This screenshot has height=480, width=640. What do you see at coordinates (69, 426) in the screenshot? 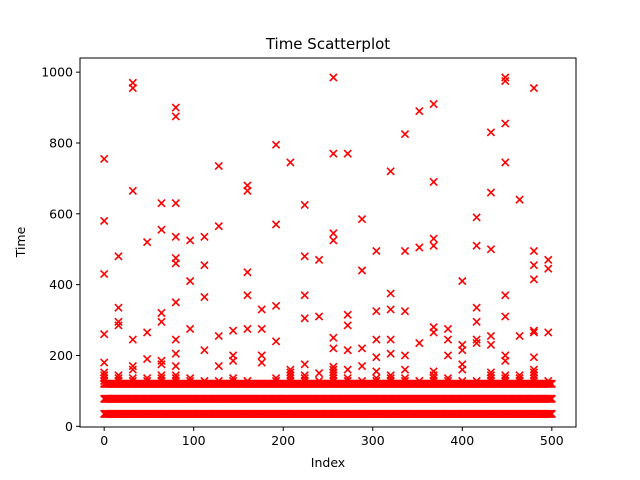
I see `y-tick-label: 0` at bounding box center [69, 426].